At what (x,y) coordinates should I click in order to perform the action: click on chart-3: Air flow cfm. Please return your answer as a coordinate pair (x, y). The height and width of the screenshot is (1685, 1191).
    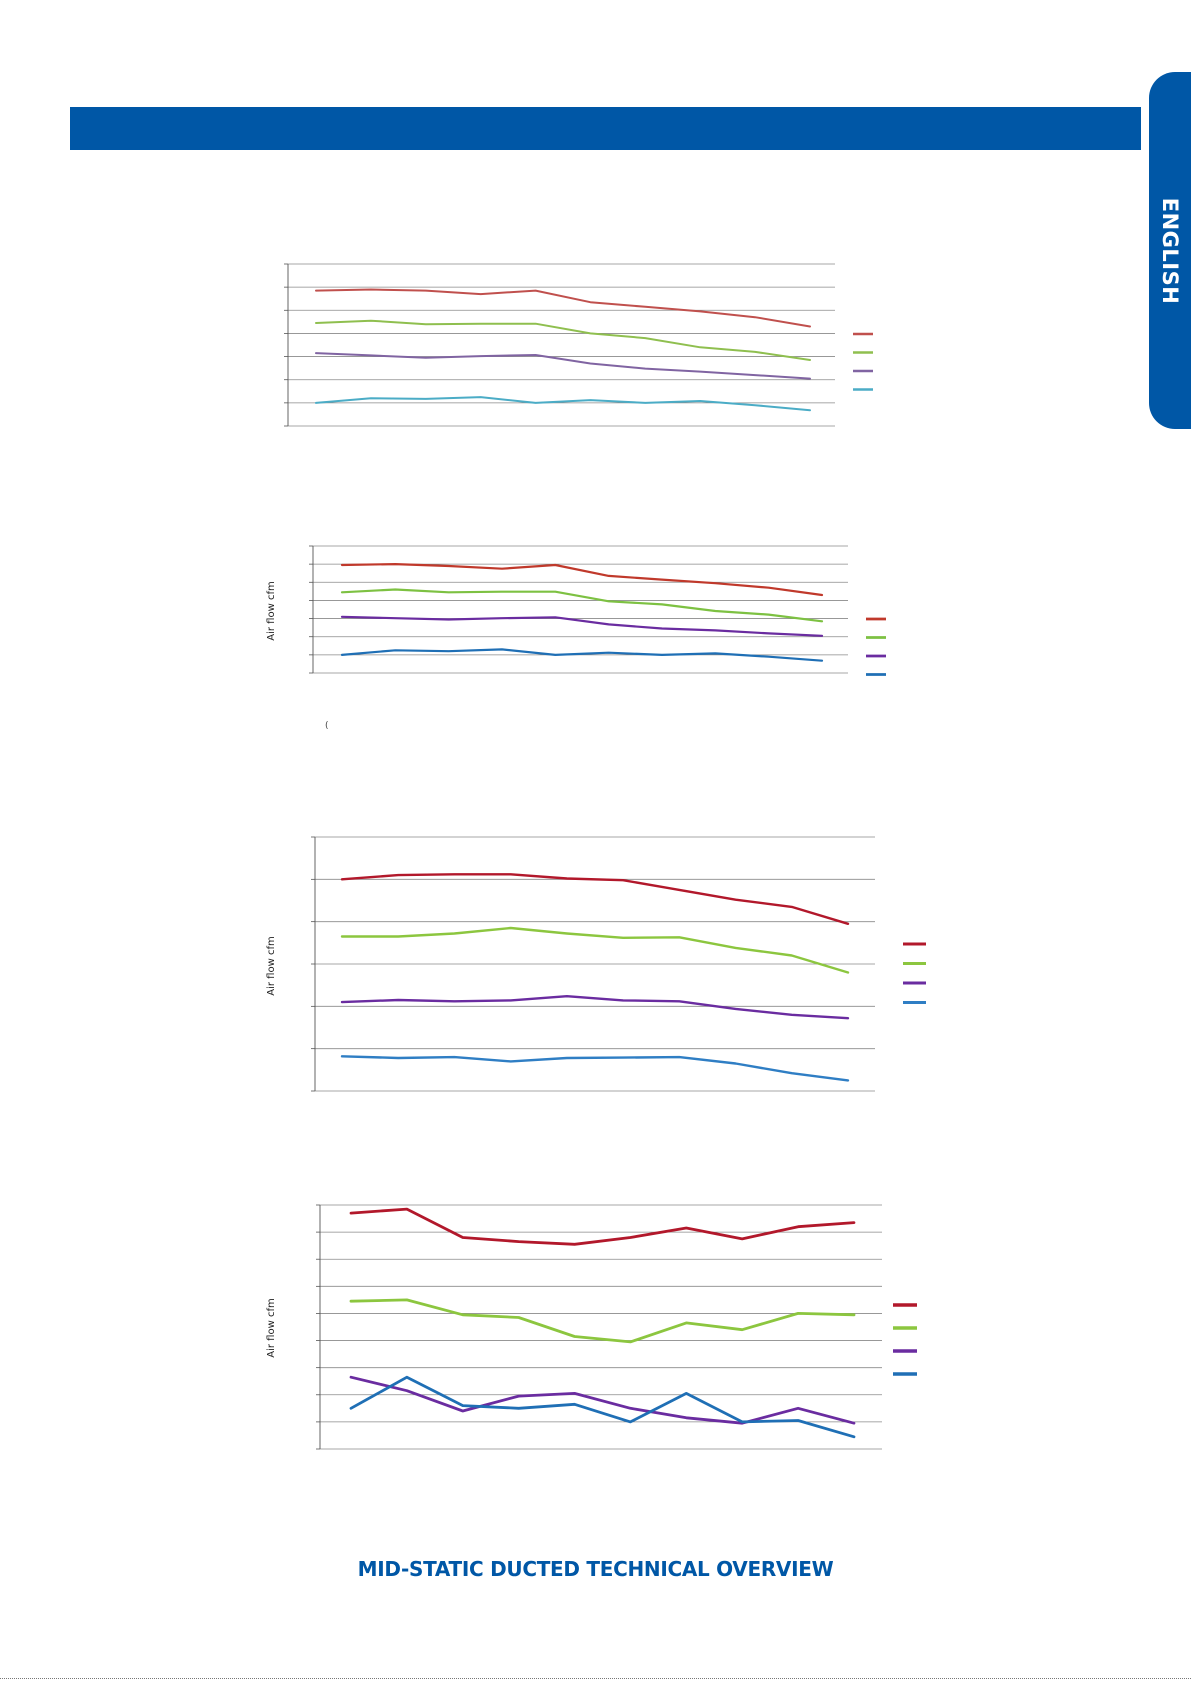
    Looking at the image, I should click on (596, 964).